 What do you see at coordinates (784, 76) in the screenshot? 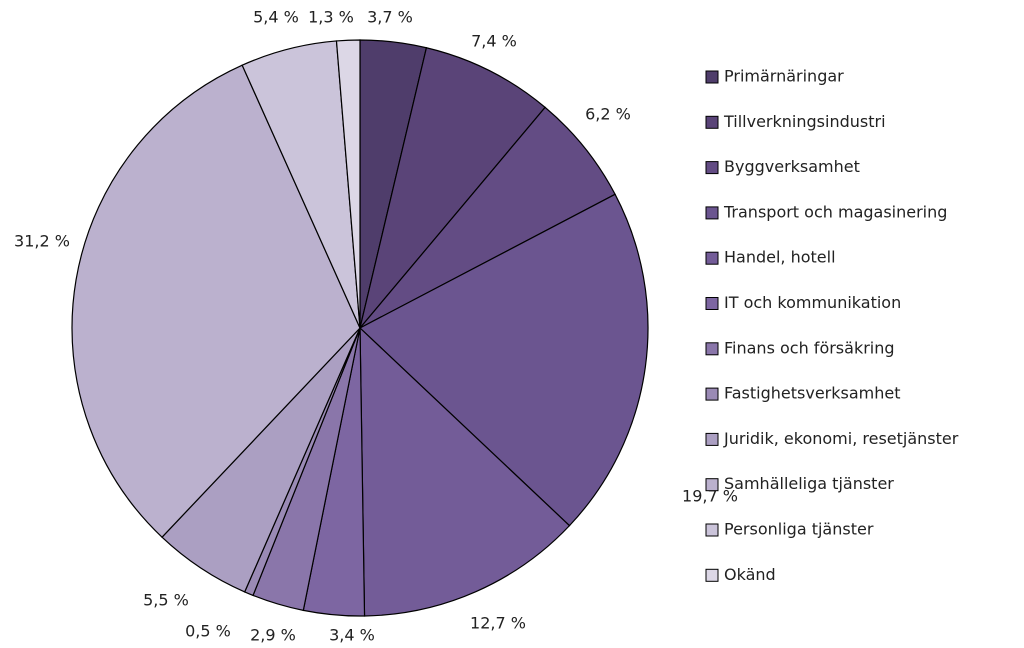
I see `legend-label: Primärnäringar` at bounding box center [784, 76].